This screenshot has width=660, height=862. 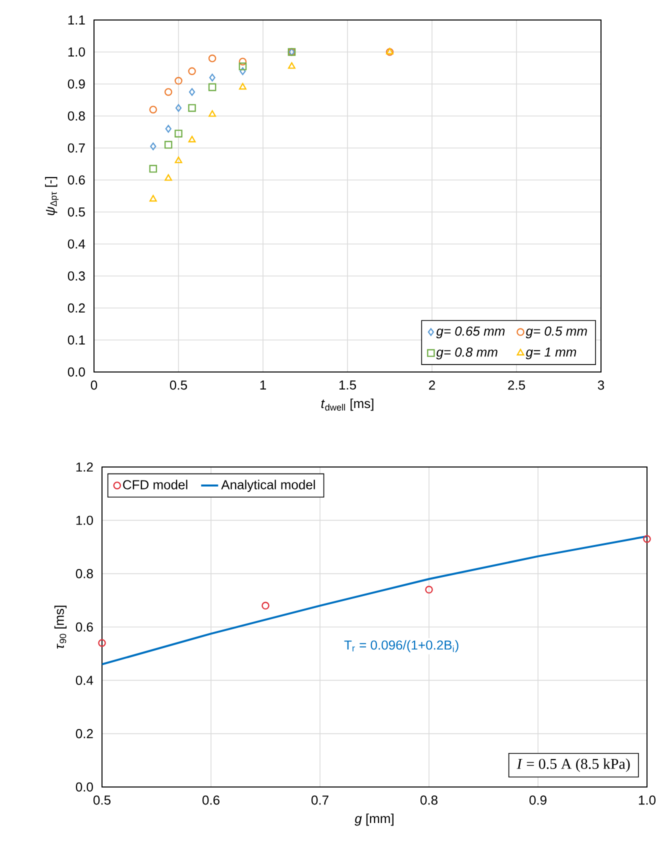 What do you see at coordinates (432, 385) in the screenshot?
I see `x-tick-label: 2` at bounding box center [432, 385].